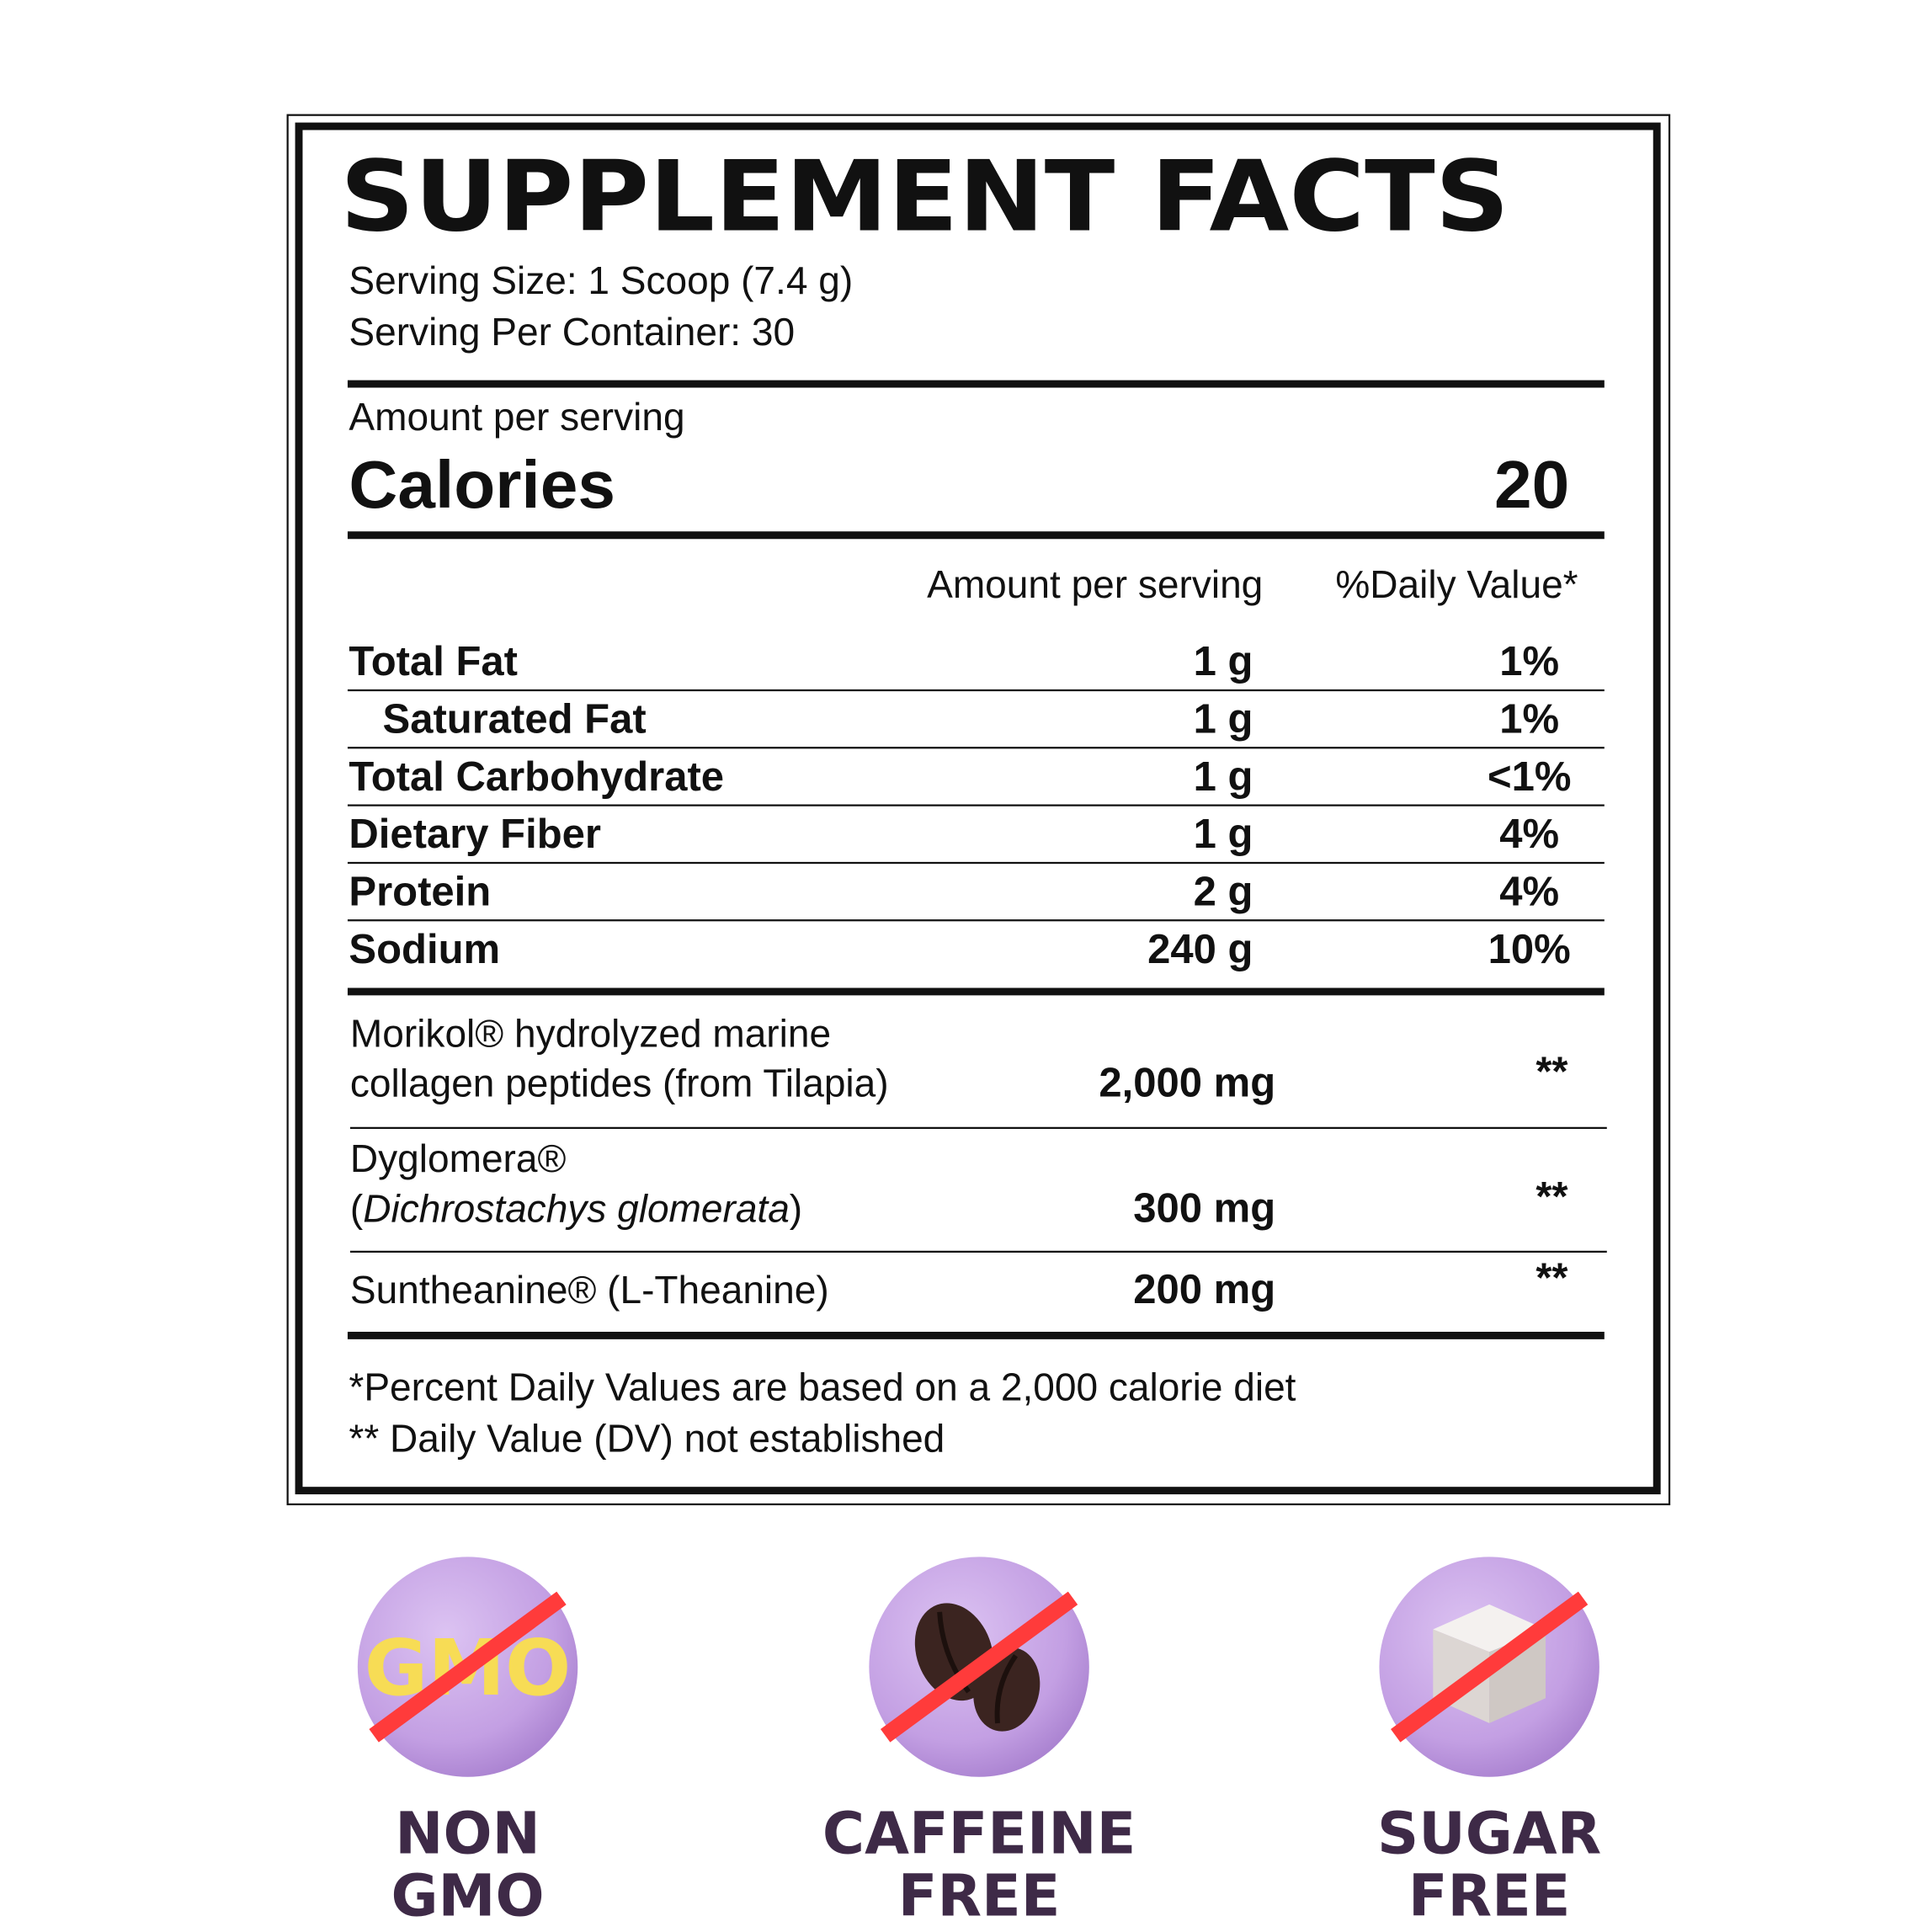 The image size is (1932, 1932). What do you see at coordinates (1204, 1208) in the screenshot?
I see `ingredient-amount: 300 mg` at bounding box center [1204, 1208].